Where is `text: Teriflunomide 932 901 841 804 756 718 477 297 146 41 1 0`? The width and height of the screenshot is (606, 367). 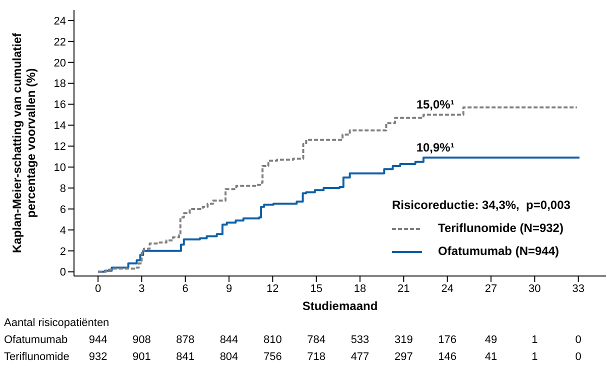
text: Teriflunomide 932 901 841 804 756 718 477 297 146 41 1 0 is located at coordinates (293, 357).